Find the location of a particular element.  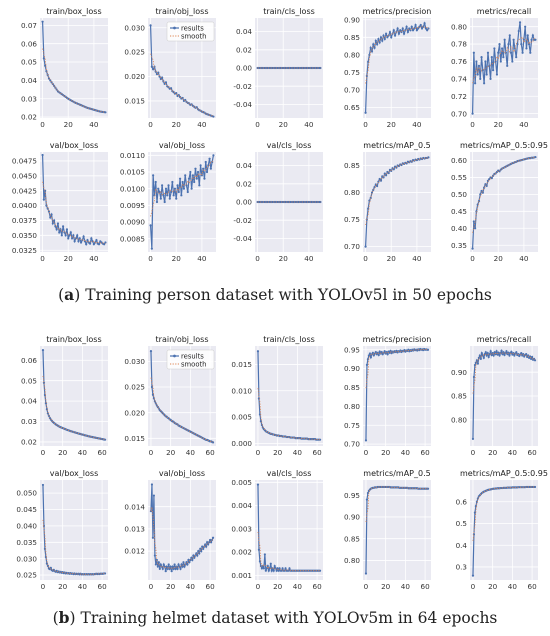

y-tick-label: 0.80 is located at coordinates (459, 419).